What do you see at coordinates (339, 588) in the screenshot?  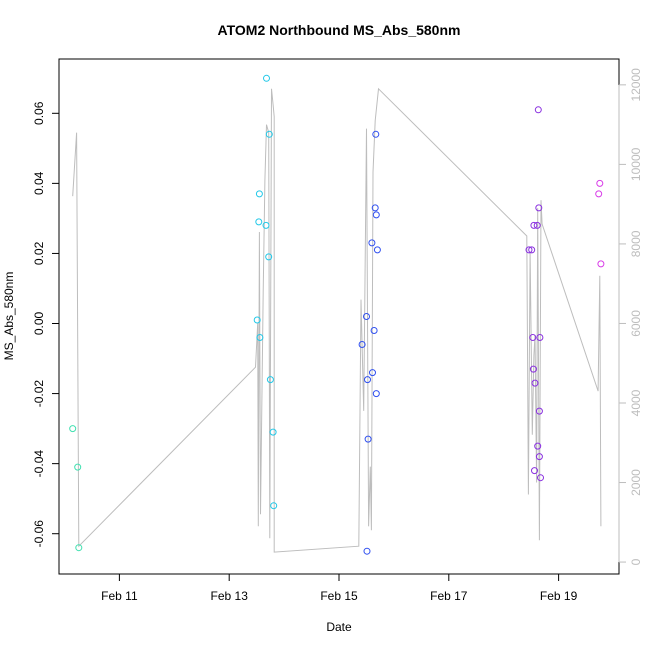 I see `x-axis: Feb 11 Feb 13 Feb 15 Feb 17 Feb 19` at bounding box center [339, 588].